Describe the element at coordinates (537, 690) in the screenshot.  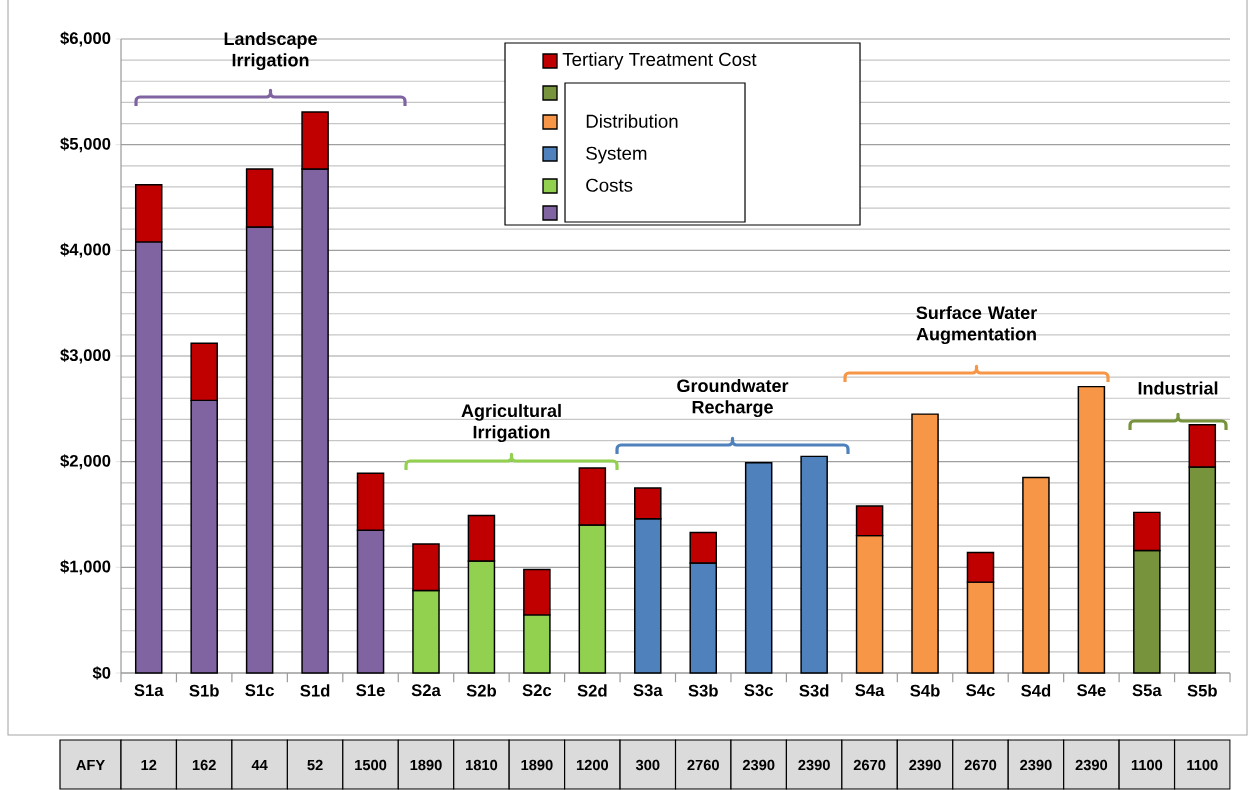
I see `x-tick-label: S2c` at that location.